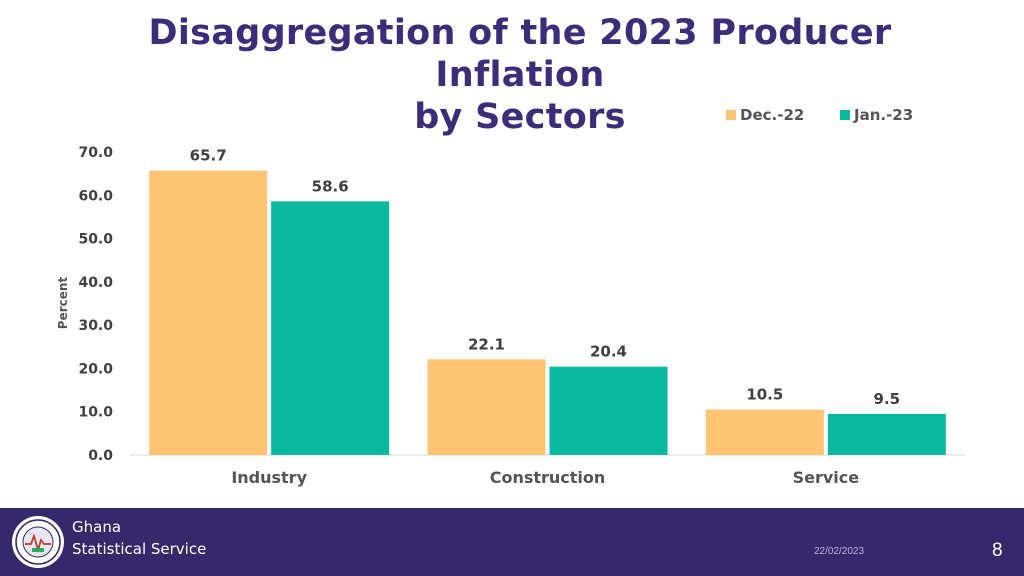  Describe the element at coordinates (95, 153) in the screenshot. I see `y-tick-label: 70.0` at that location.